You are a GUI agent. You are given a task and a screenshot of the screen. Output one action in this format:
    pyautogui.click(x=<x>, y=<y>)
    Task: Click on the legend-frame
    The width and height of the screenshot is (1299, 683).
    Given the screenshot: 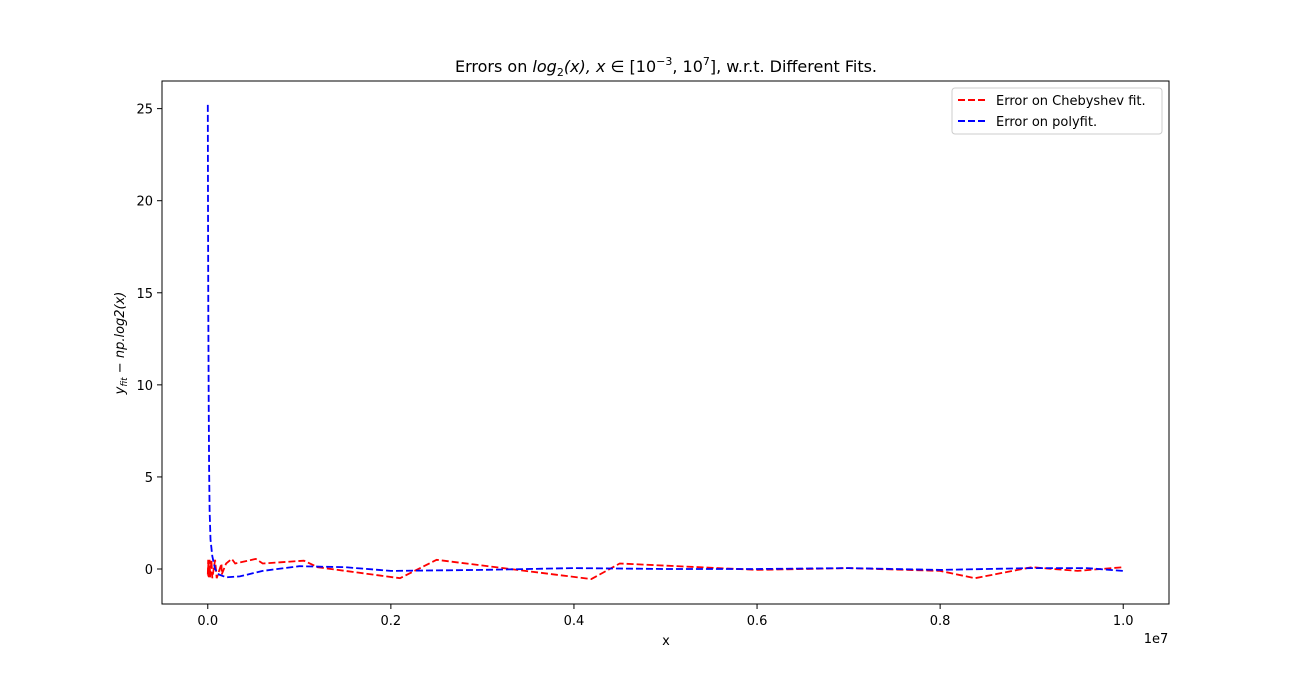 What is the action you would take?
    pyautogui.click(x=1057, y=111)
    